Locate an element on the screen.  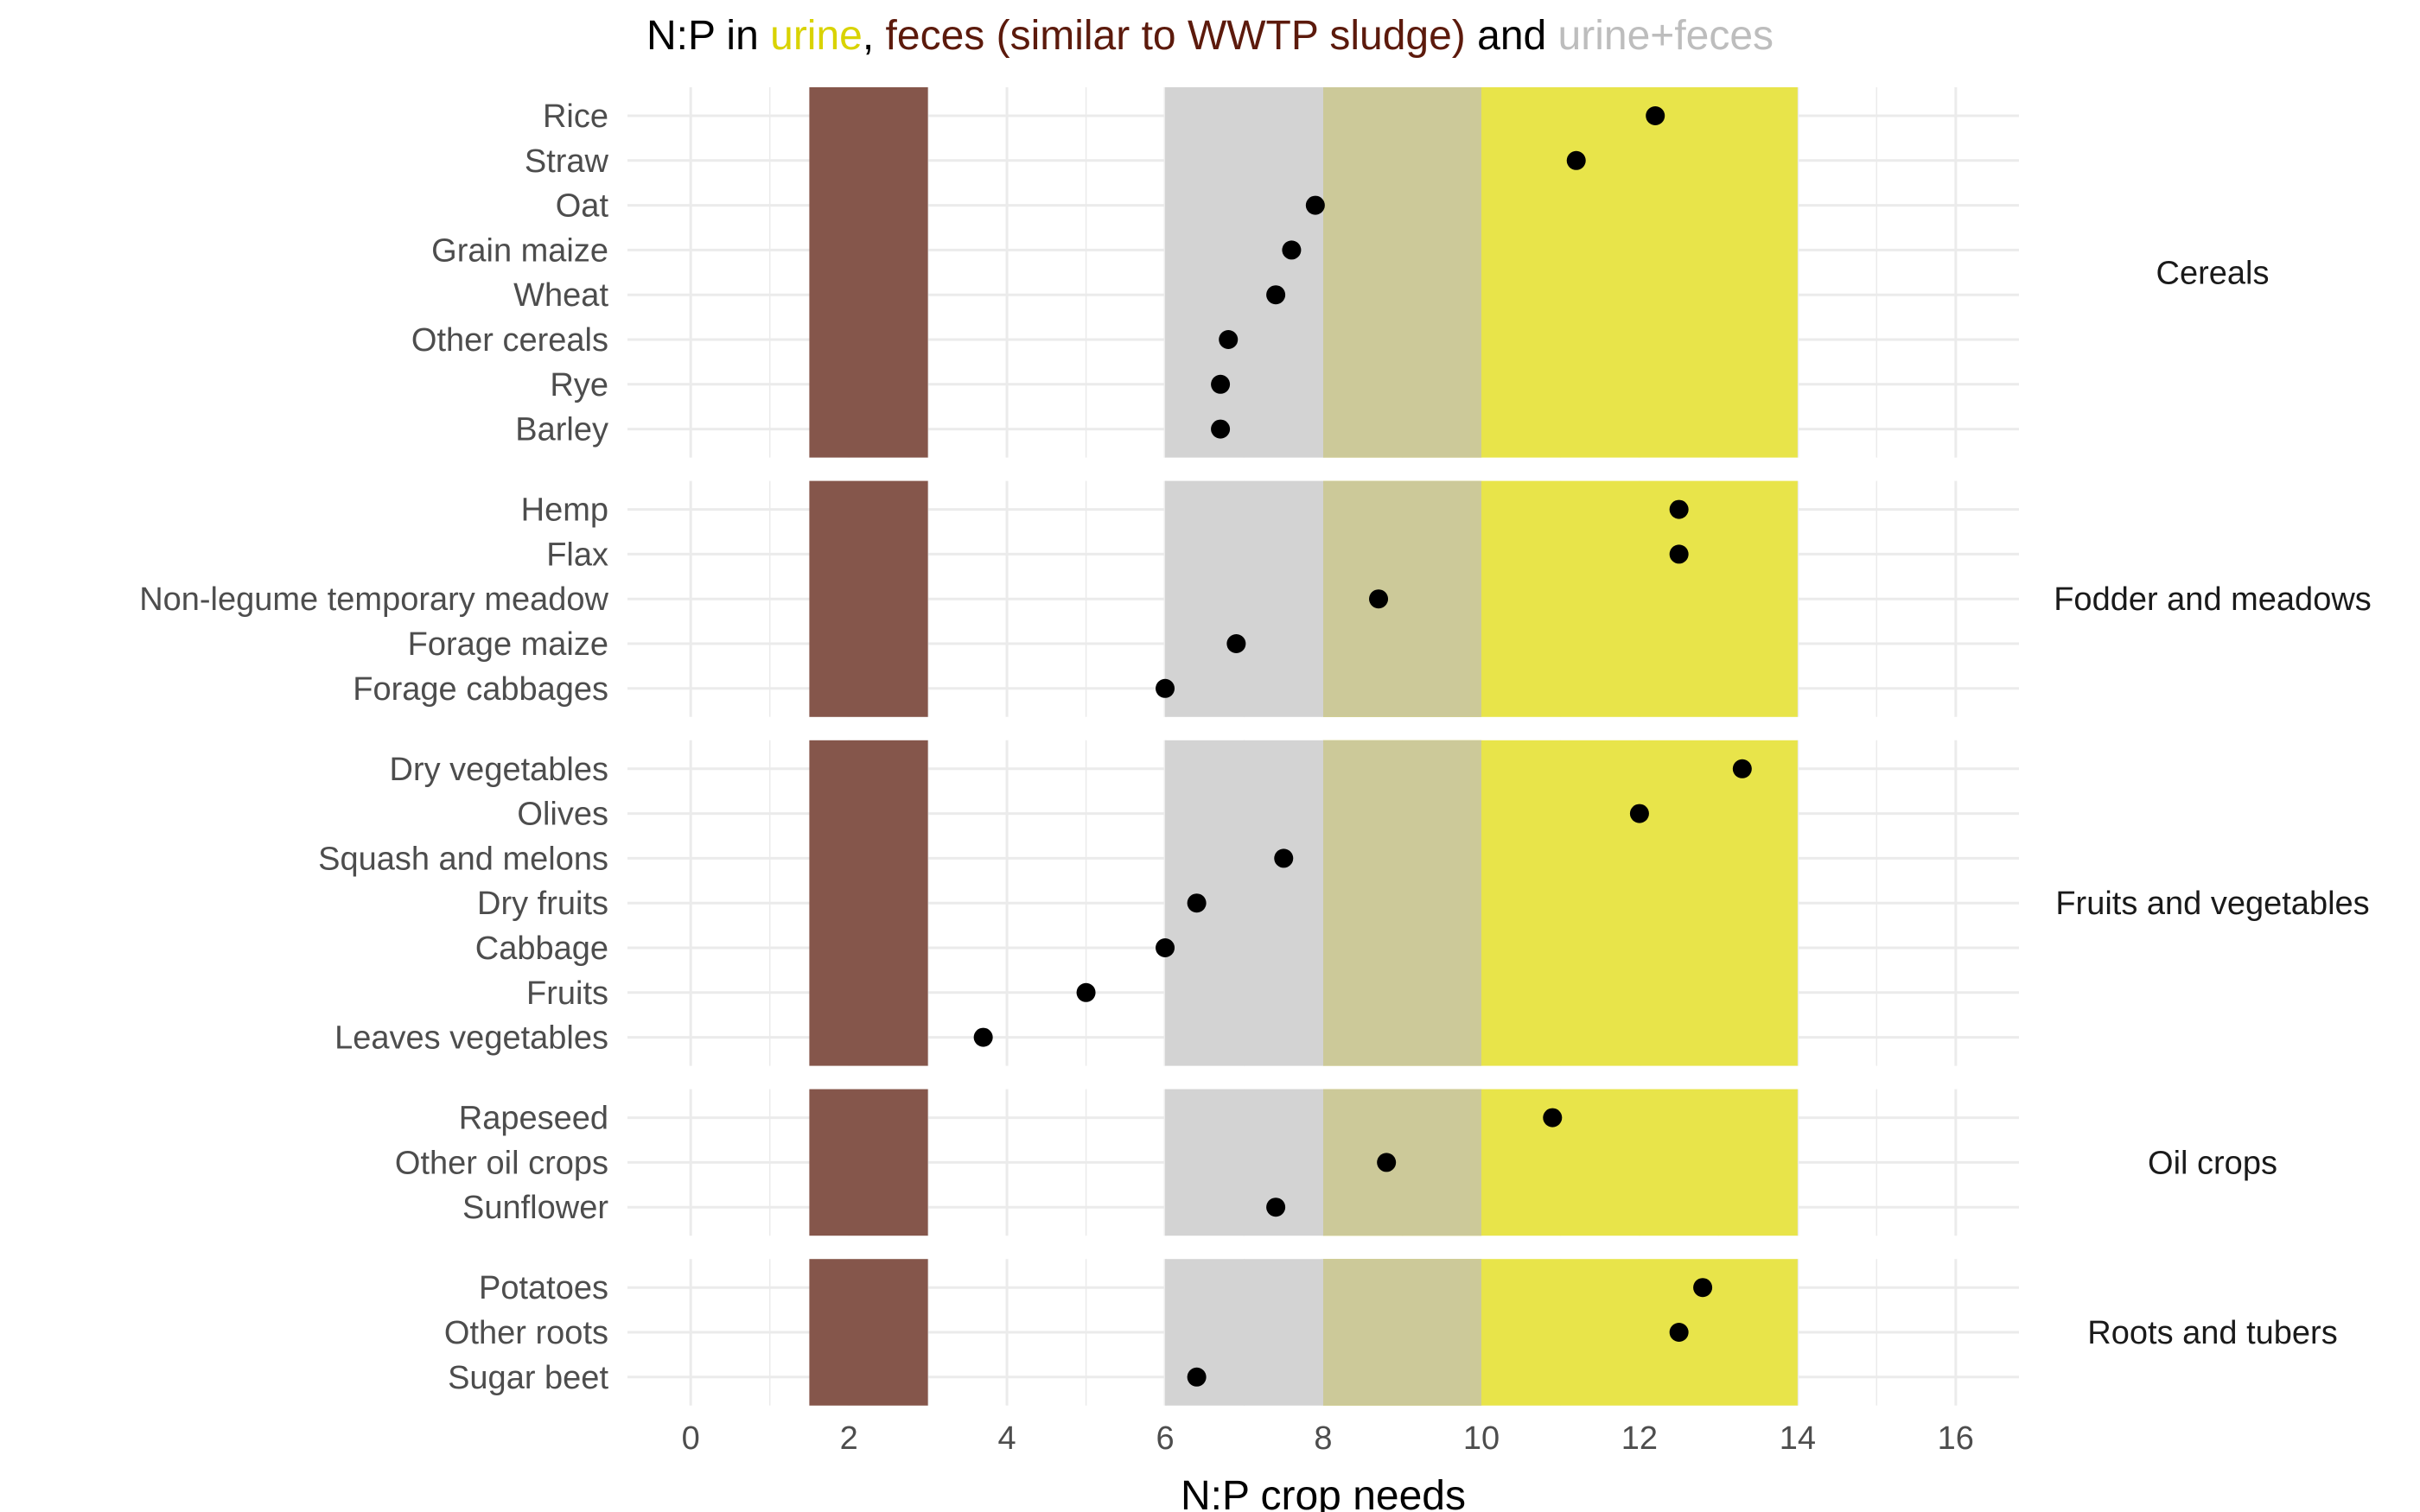
row-label-wheat: Wheat is located at coordinates (560, 295).